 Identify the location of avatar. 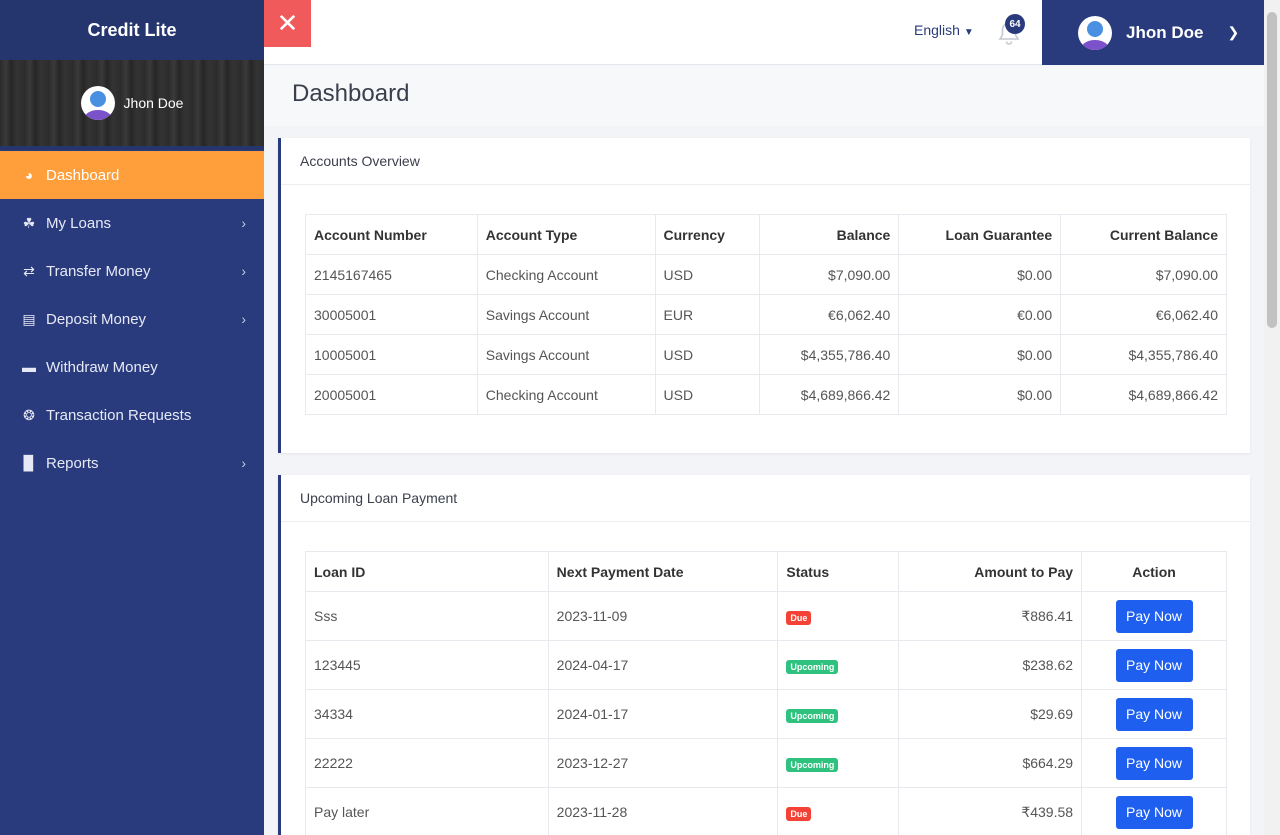
(97, 103).